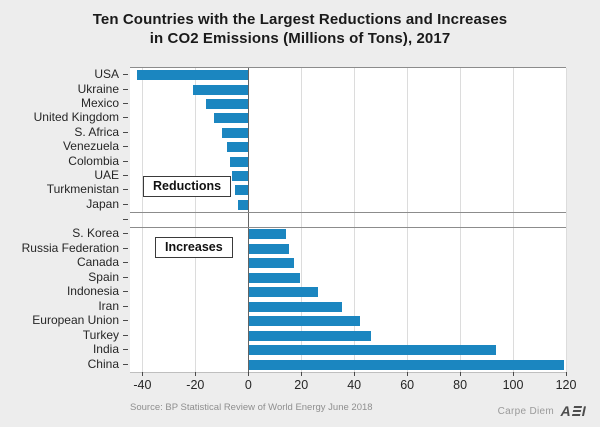  Describe the element at coordinates (194, 247) in the screenshot. I see `increases-annotation-box: Increases` at that location.